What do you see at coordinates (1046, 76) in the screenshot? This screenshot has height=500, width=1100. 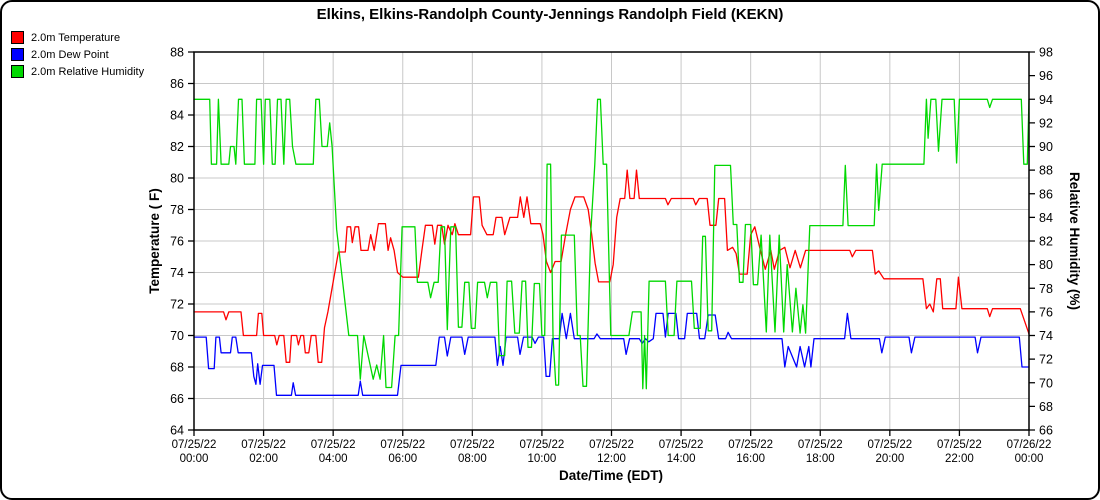 I see `right-tick-label: 96` at bounding box center [1046, 76].